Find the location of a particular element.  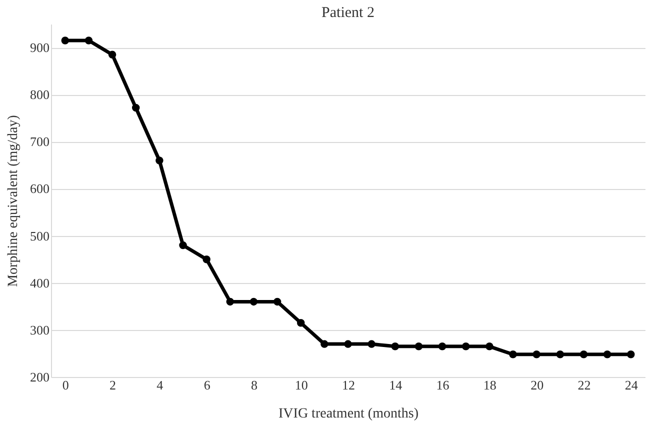

x-tick-label: 8 is located at coordinates (254, 385).